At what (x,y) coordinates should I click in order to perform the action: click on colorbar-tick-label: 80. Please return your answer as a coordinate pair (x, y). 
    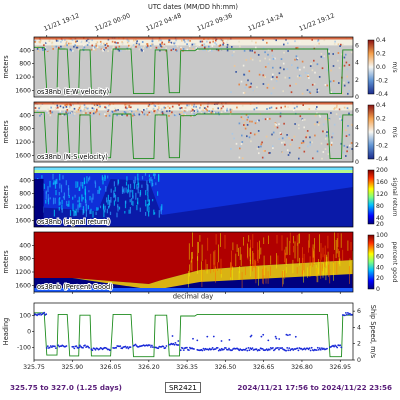
    Looking at the image, I should click on (380, 206).